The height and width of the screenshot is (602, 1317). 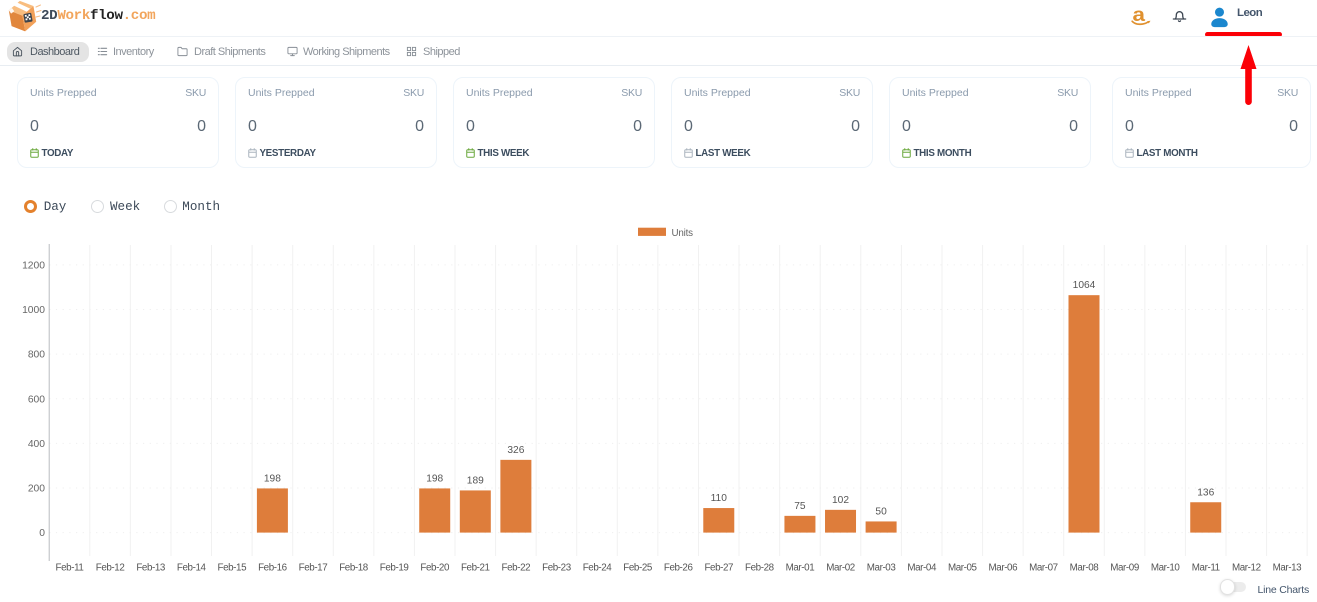 What do you see at coordinates (963, 567) in the screenshot?
I see `svg-text: Mar-05` at bounding box center [963, 567].